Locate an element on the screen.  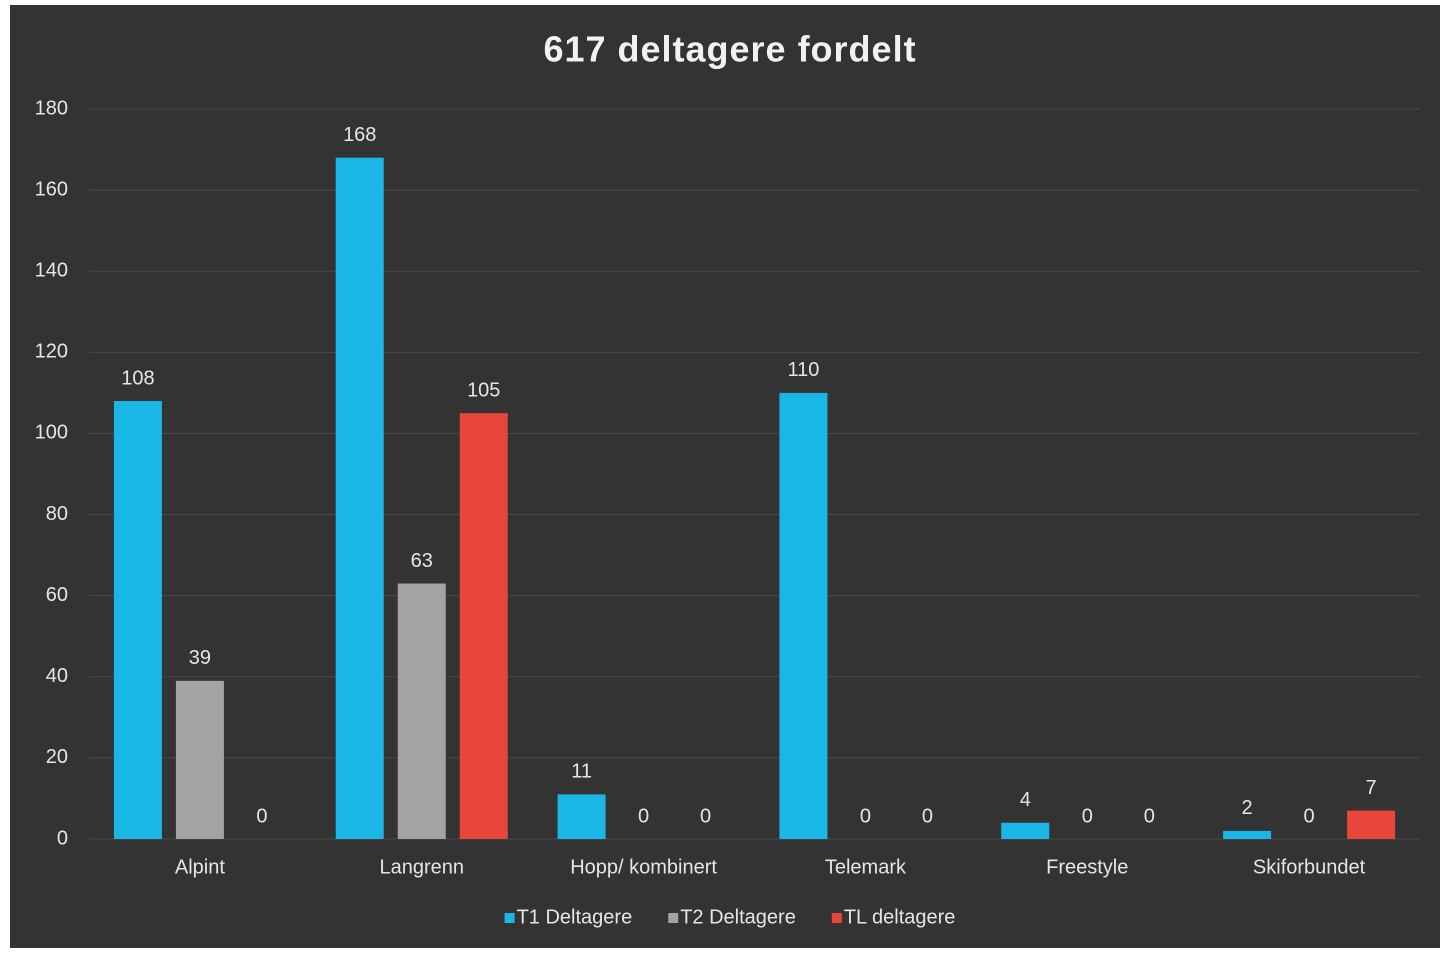
y-tick-label: 0 is located at coordinates (62, 838).